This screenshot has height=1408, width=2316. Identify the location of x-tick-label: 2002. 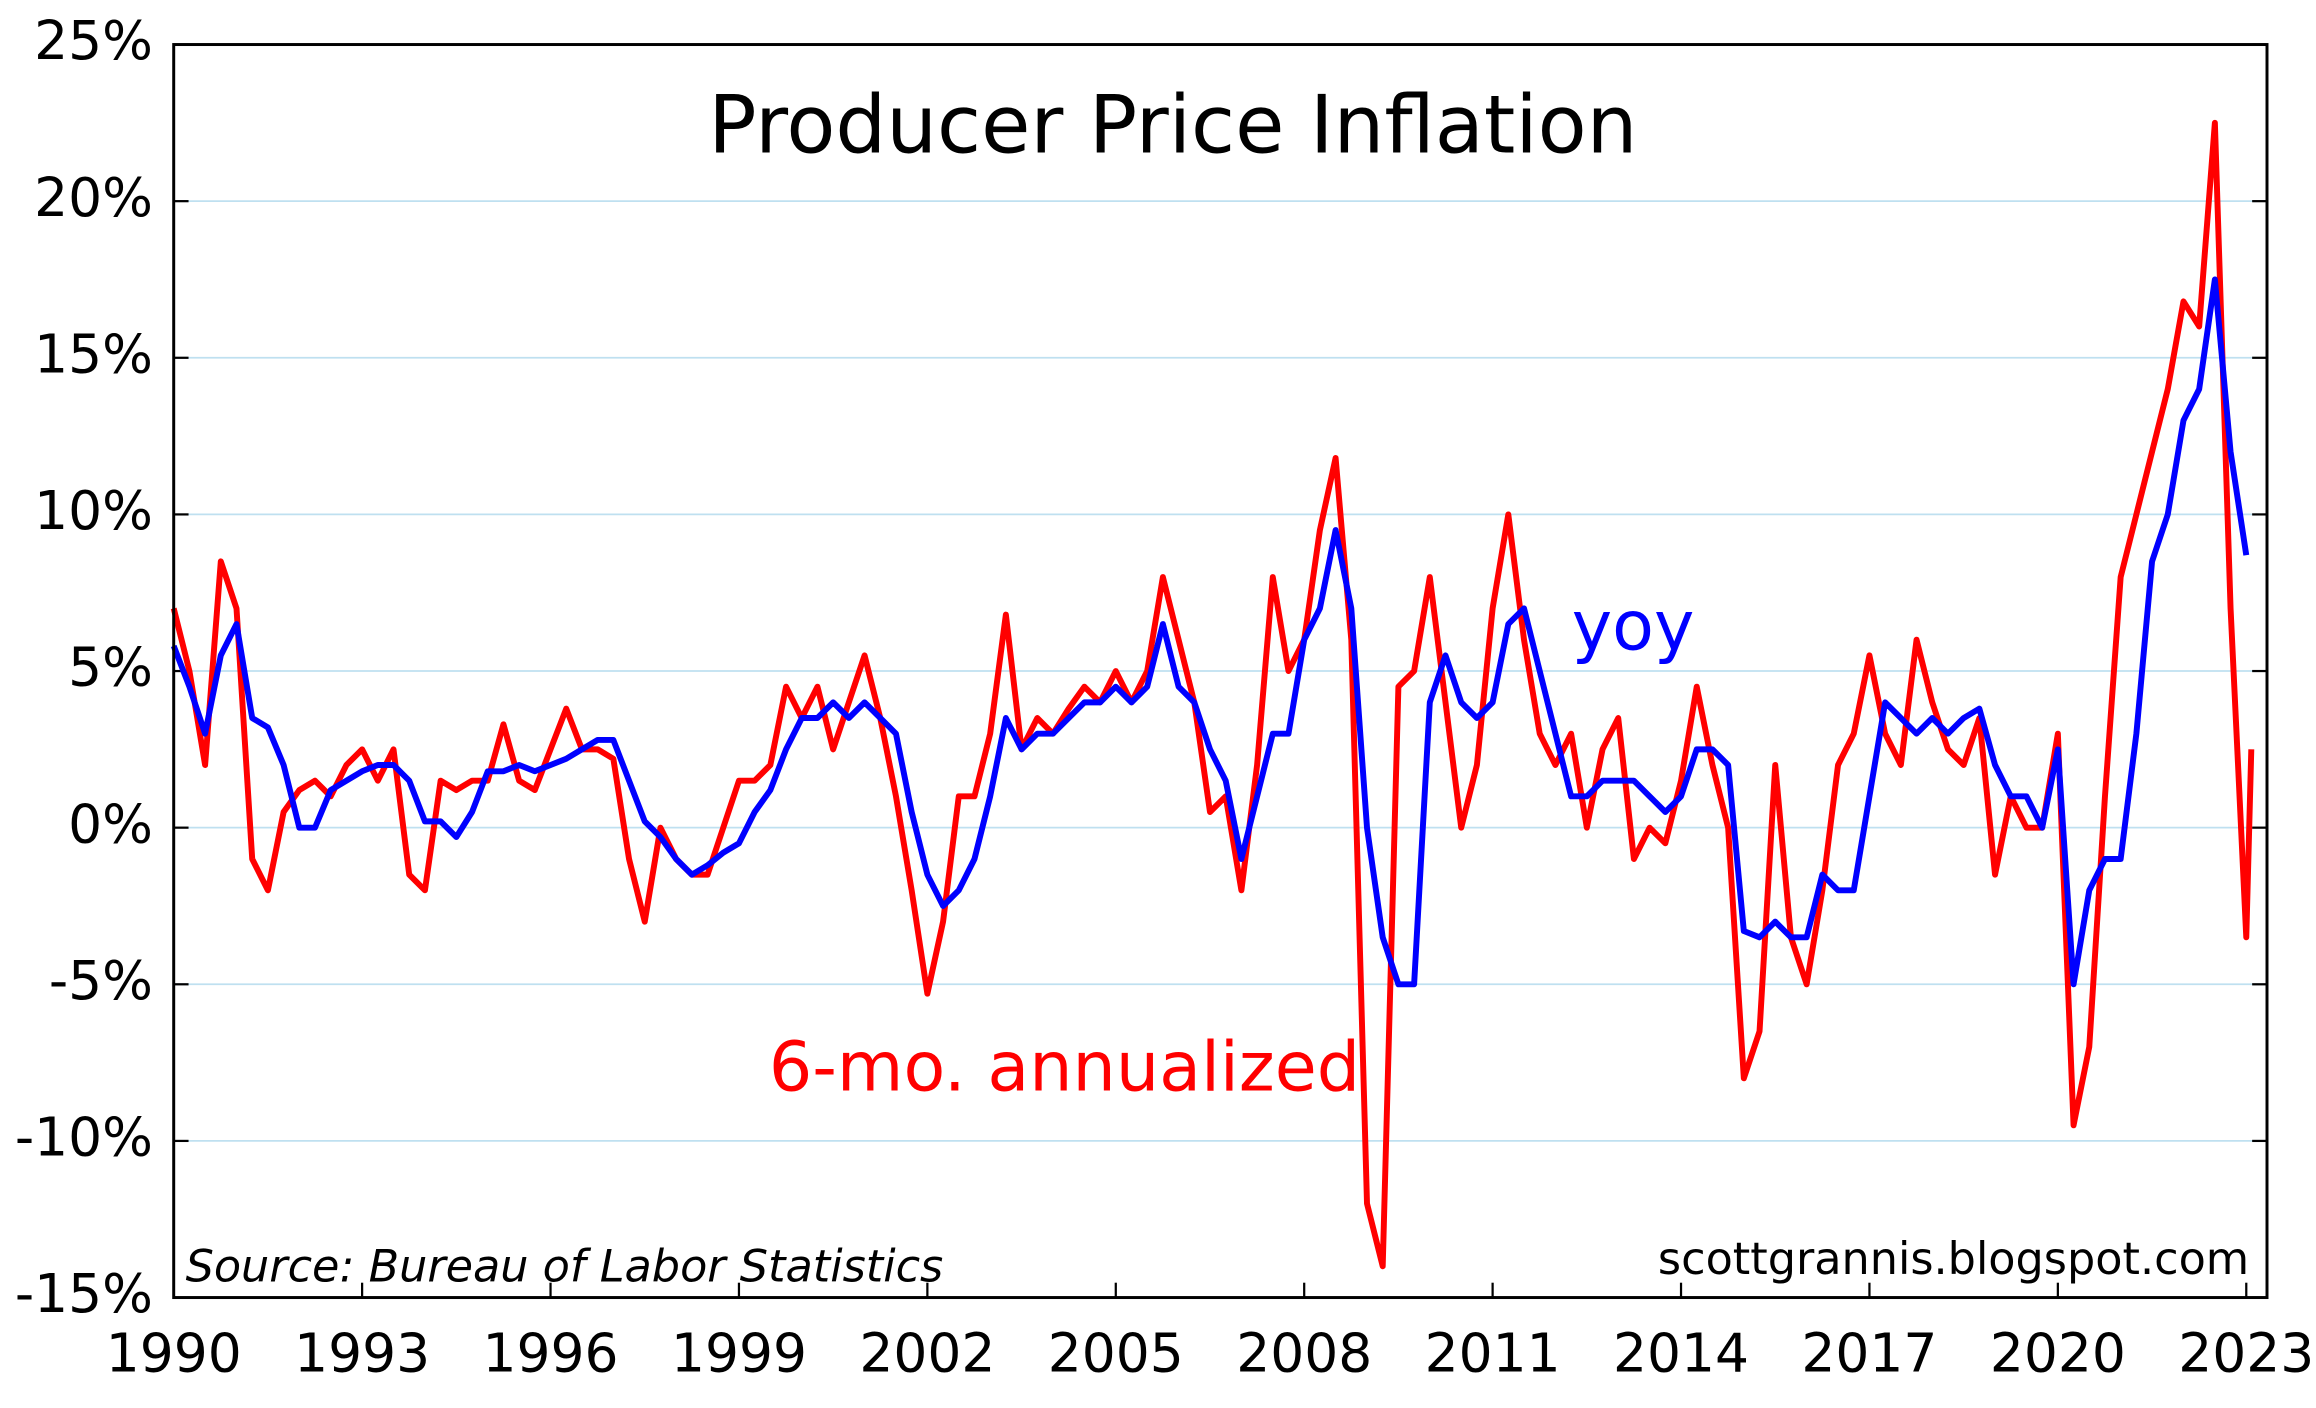
(927, 1353).